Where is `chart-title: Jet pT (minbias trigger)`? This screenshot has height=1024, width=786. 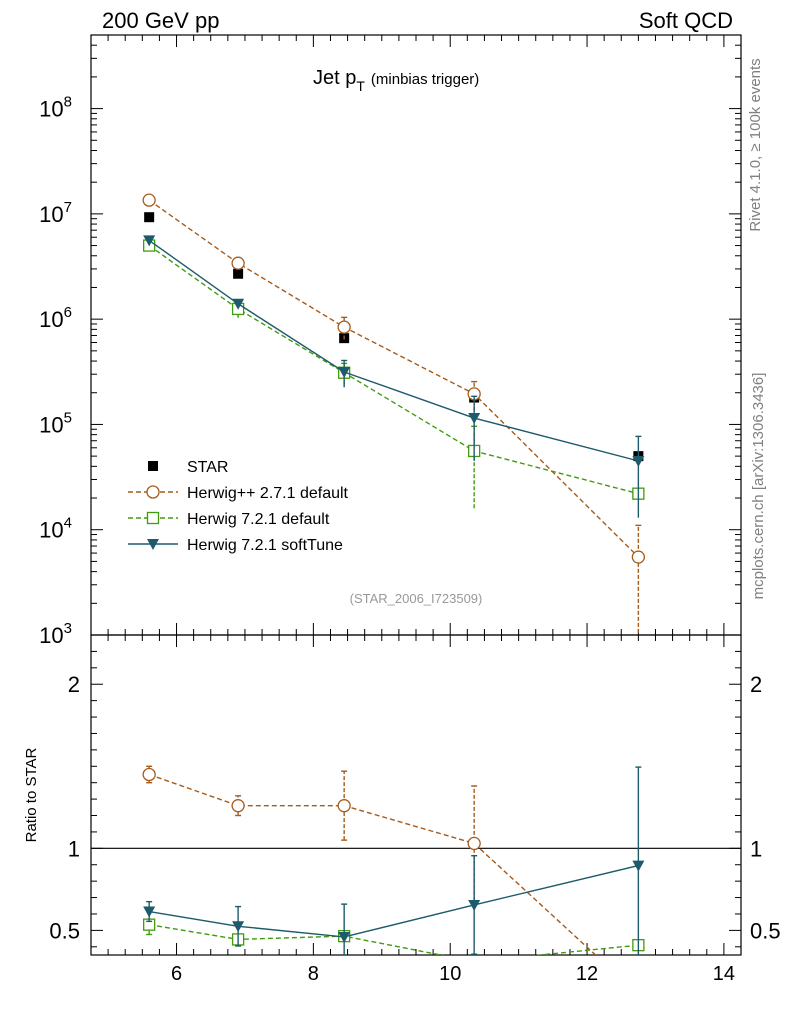
chart-title: Jet pT (minbias trigger) is located at coordinates (396, 80).